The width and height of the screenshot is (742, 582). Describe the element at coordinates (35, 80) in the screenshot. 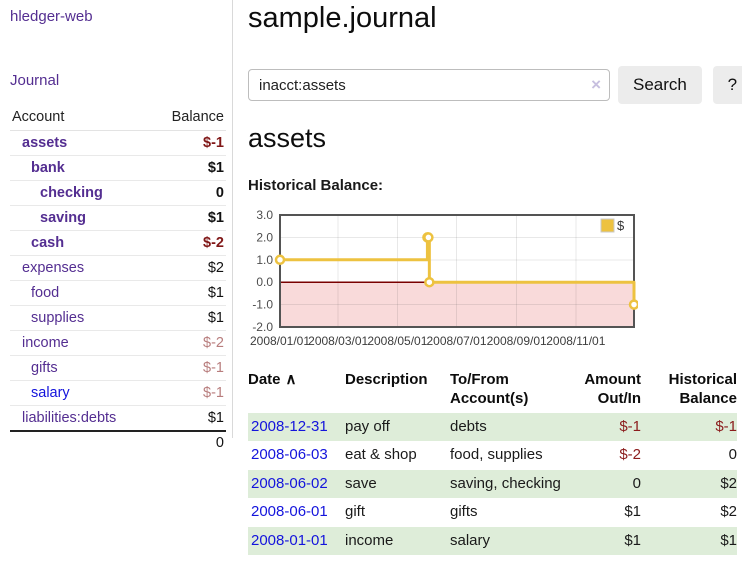

I see `nav-journal-link: Journal` at that location.